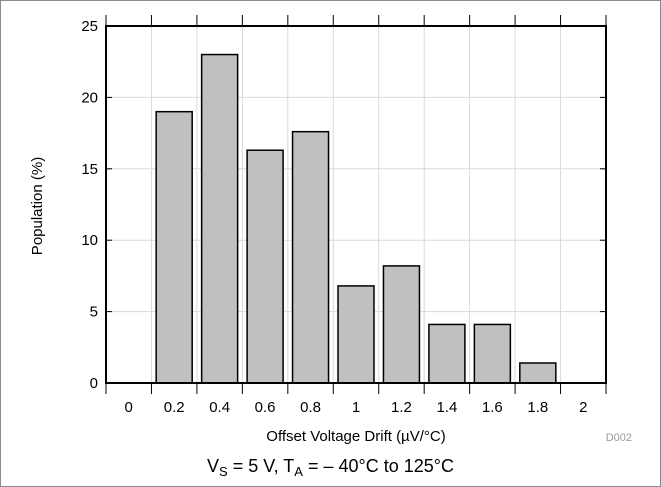 Image resolution: width=661 pixels, height=487 pixels. Describe the element at coordinates (378, 466) in the screenshot. I see `caption-rest: = ‒ 40°C to 125°C` at that location.